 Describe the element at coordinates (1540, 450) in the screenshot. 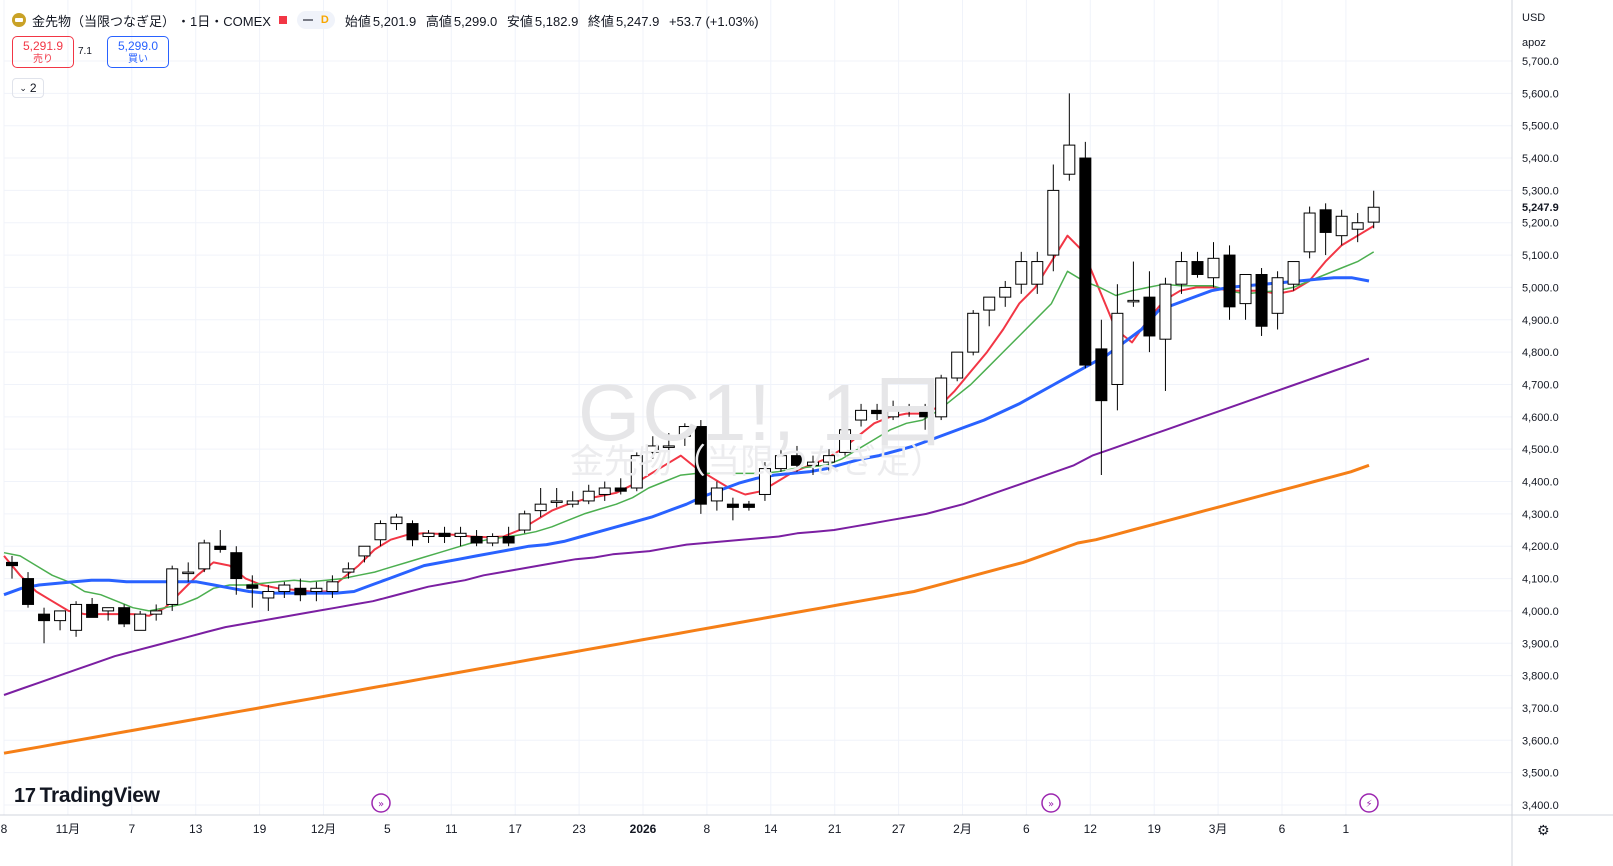

I see `price-tick-label: 4,500.0` at that location.